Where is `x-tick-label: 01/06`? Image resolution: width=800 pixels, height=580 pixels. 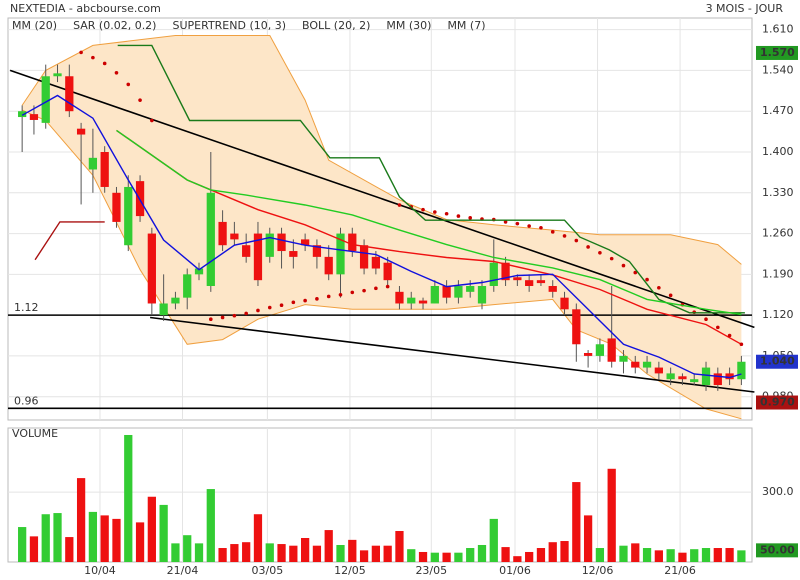 x-tick-label: 01/06 is located at coordinates (515, 570).